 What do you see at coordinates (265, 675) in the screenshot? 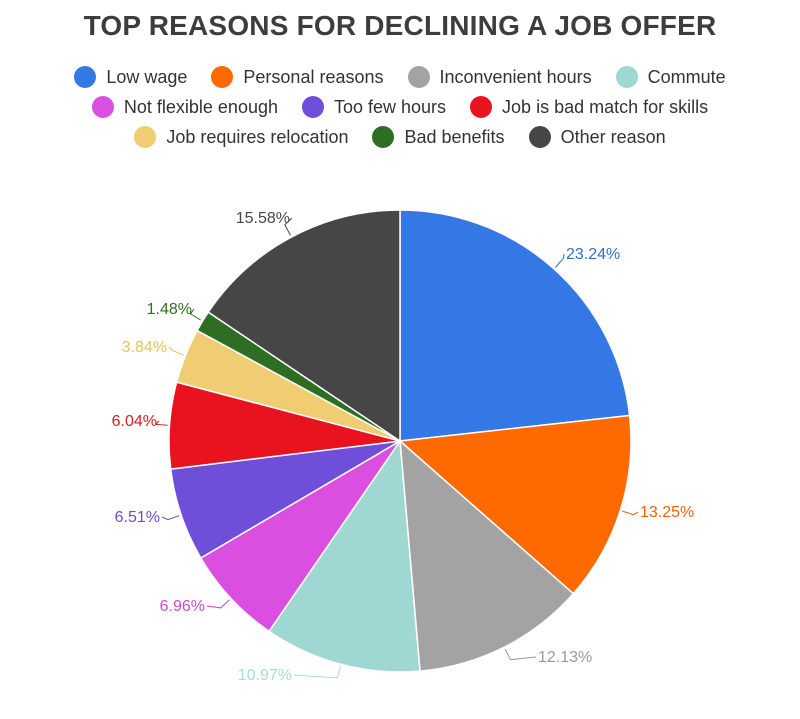
I see `slice-value-label: 10.97%` at bounding box center [265, 675].